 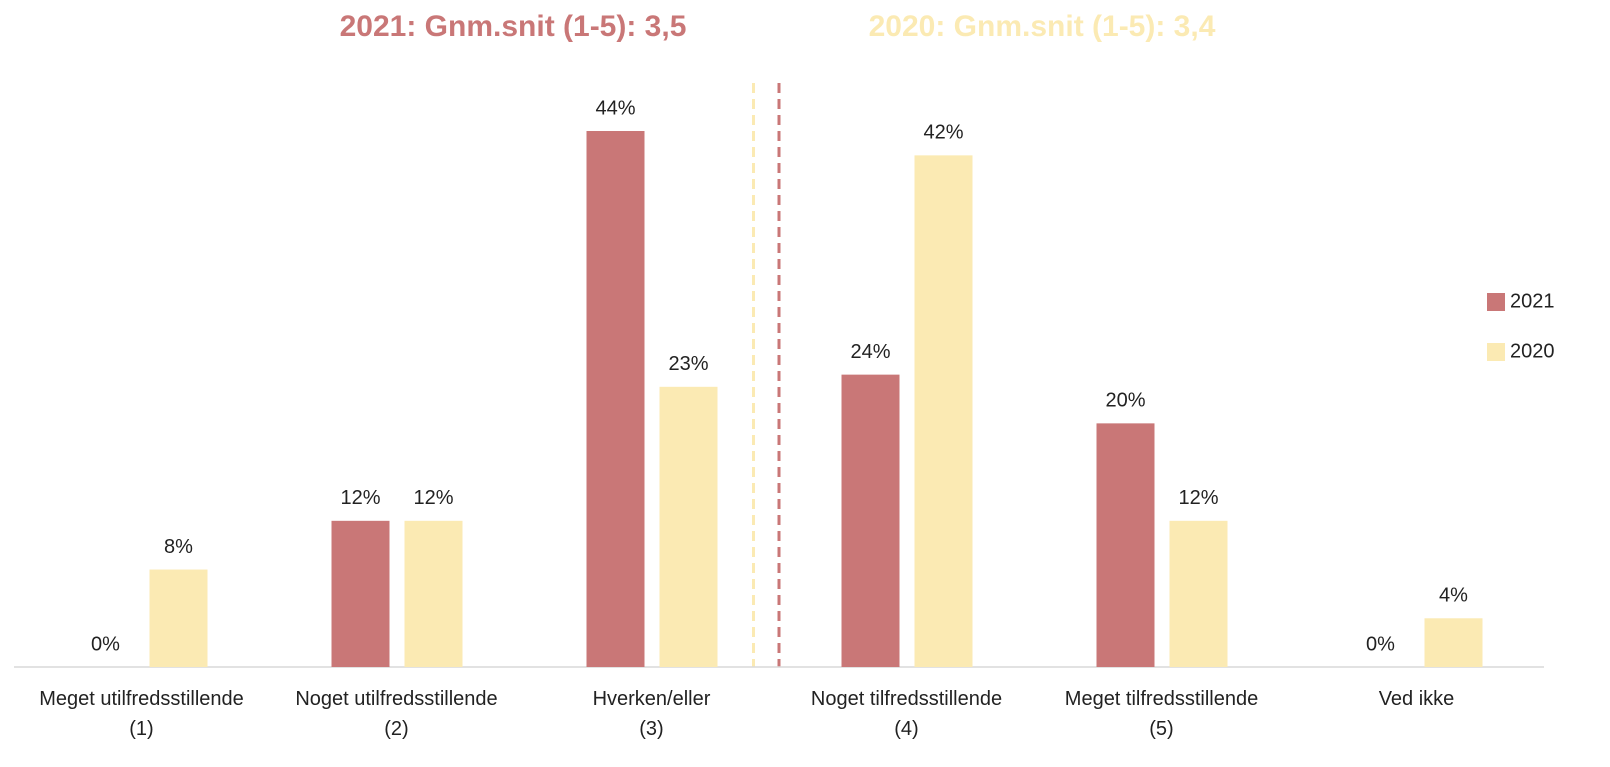 I want to click on x-tick-label: Noget utilfredsstillende (2), so click(x=396, y=714).